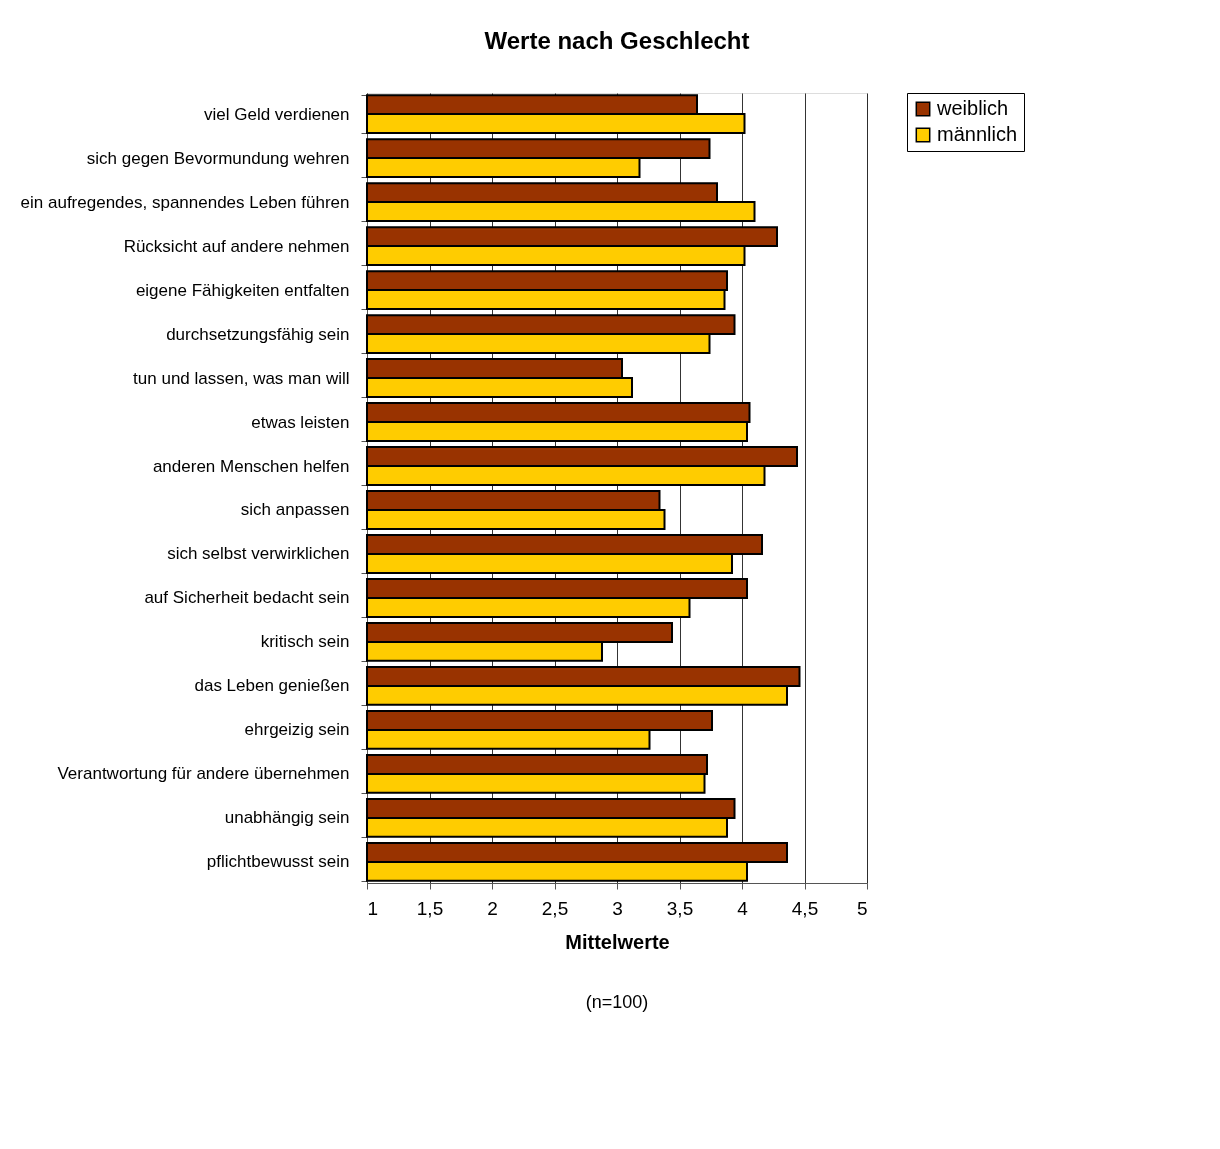  Describe the element at coordinates (680, 908) in the screenshot. I see `x-tick-label: 3,5` at that location.